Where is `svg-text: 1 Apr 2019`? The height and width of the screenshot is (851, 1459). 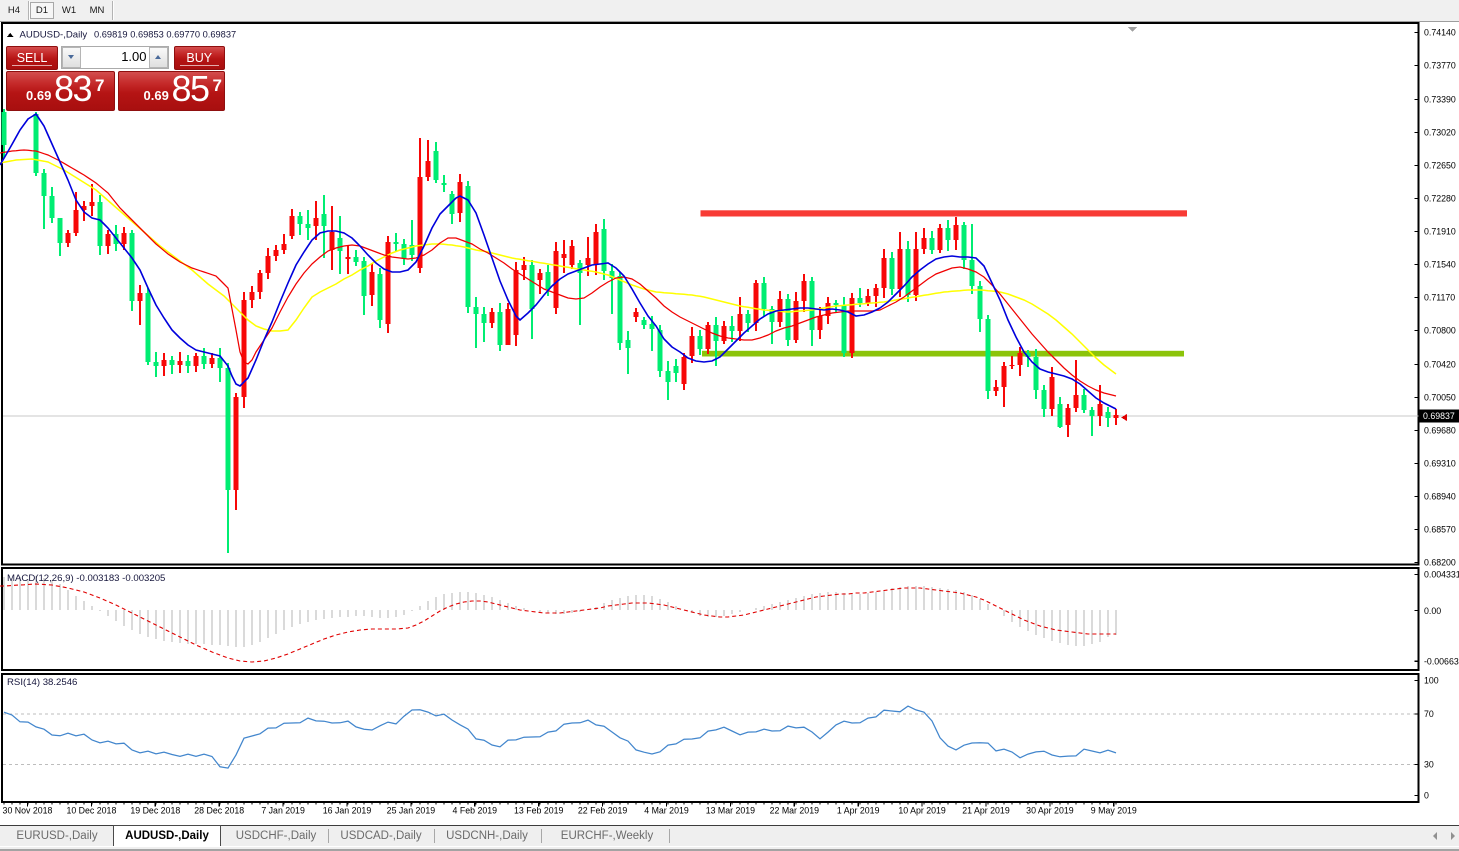
svg-text: 1 Apr 2019 is located at coordinates (858, 811).